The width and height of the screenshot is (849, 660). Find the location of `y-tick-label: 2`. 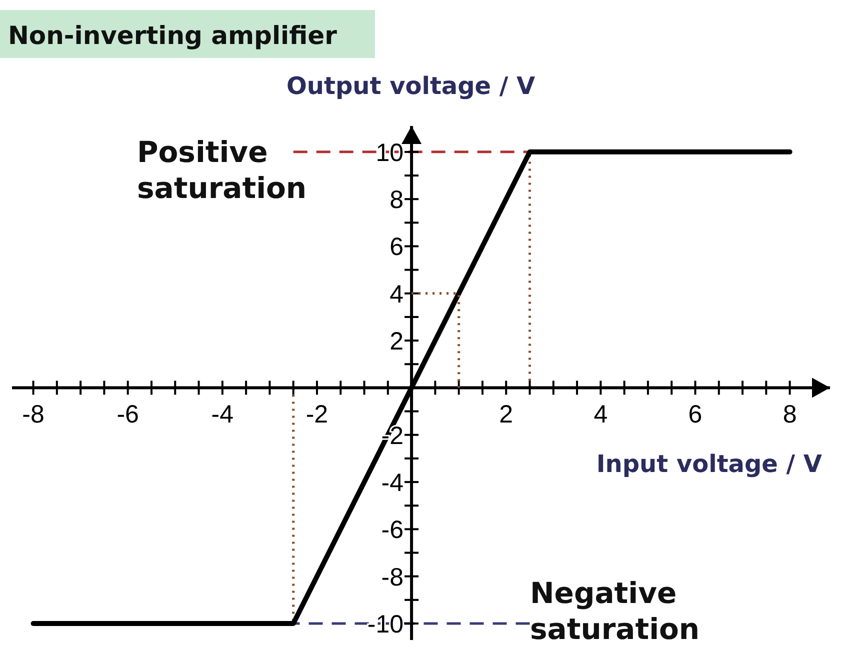

y-tick-label: 2 is located at coordinates (397, 342).